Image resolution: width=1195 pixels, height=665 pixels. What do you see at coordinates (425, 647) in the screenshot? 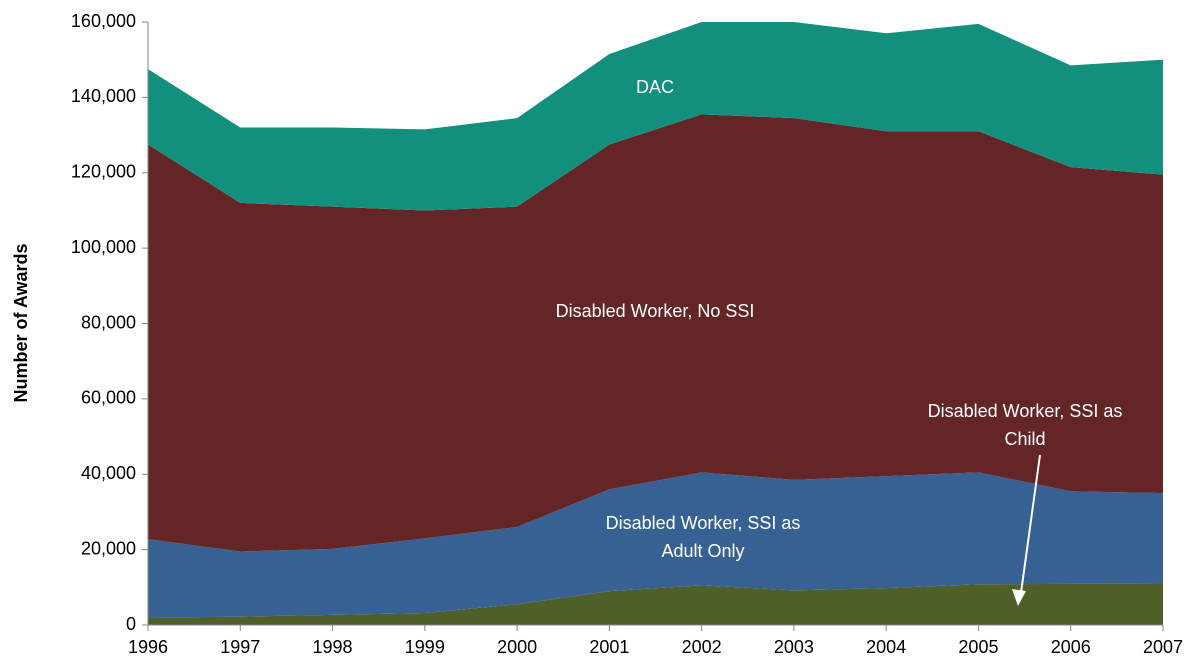
I see `x-tick-label: 1999` at bounding box center [425, 647].